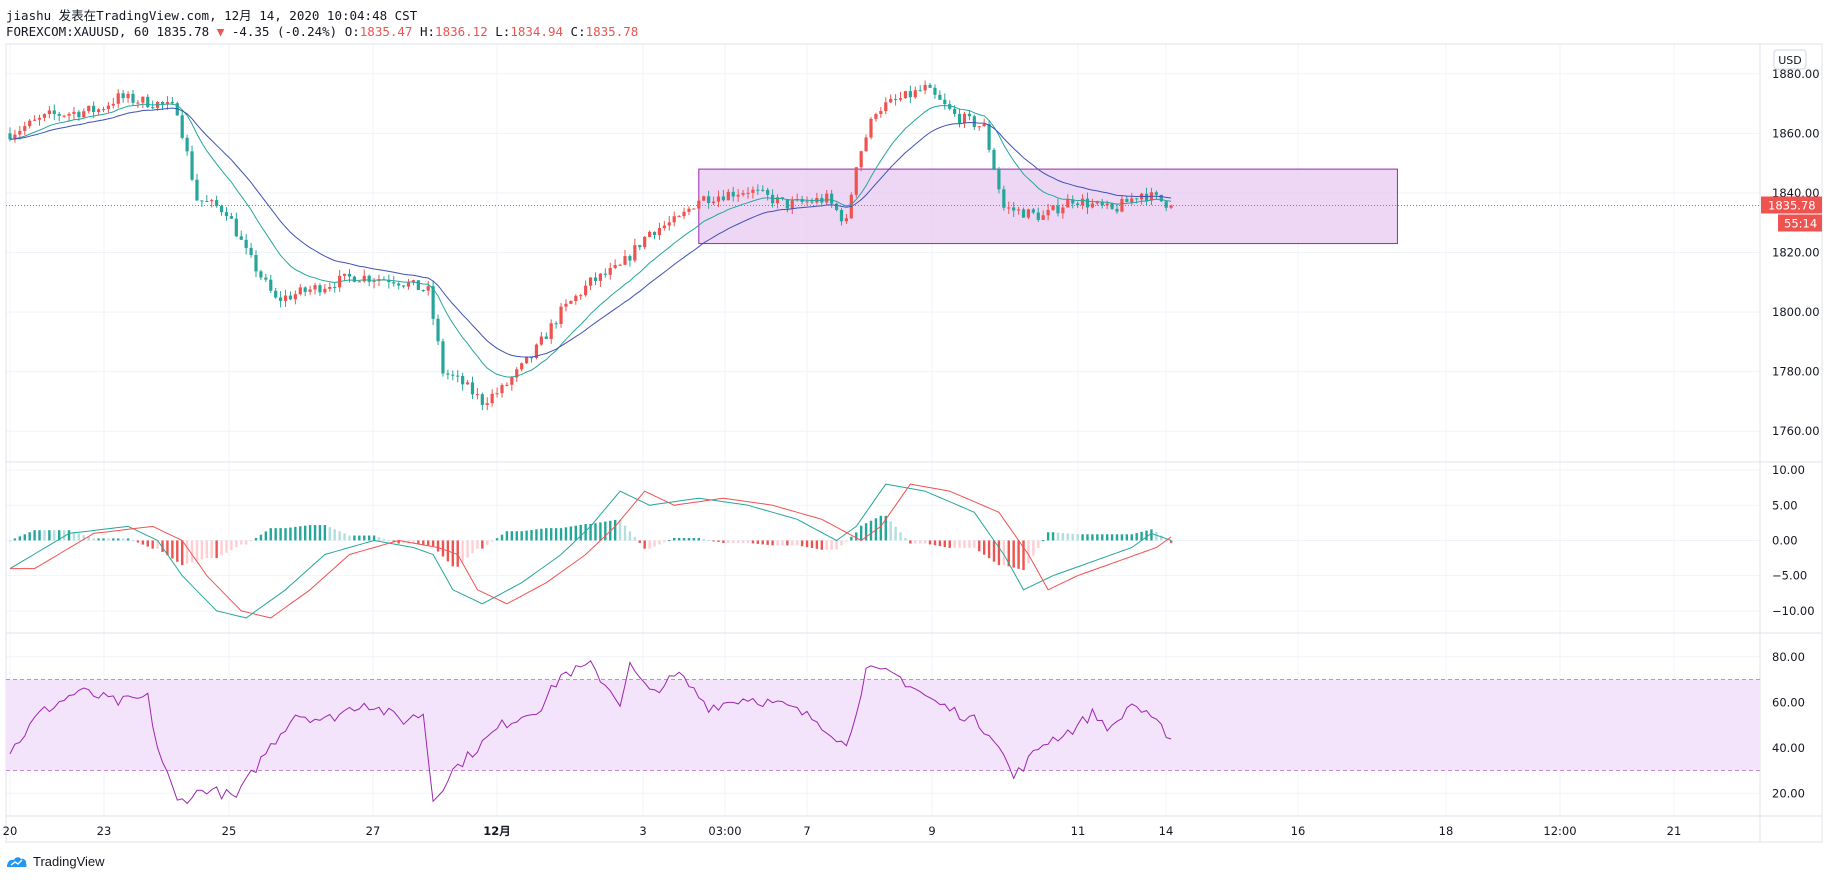 The width and height of the screenshot is (1828, 883). Describe the element at coordinates (1166, 831) in the screenshot. I see `time-tick-label: 14` at that location.